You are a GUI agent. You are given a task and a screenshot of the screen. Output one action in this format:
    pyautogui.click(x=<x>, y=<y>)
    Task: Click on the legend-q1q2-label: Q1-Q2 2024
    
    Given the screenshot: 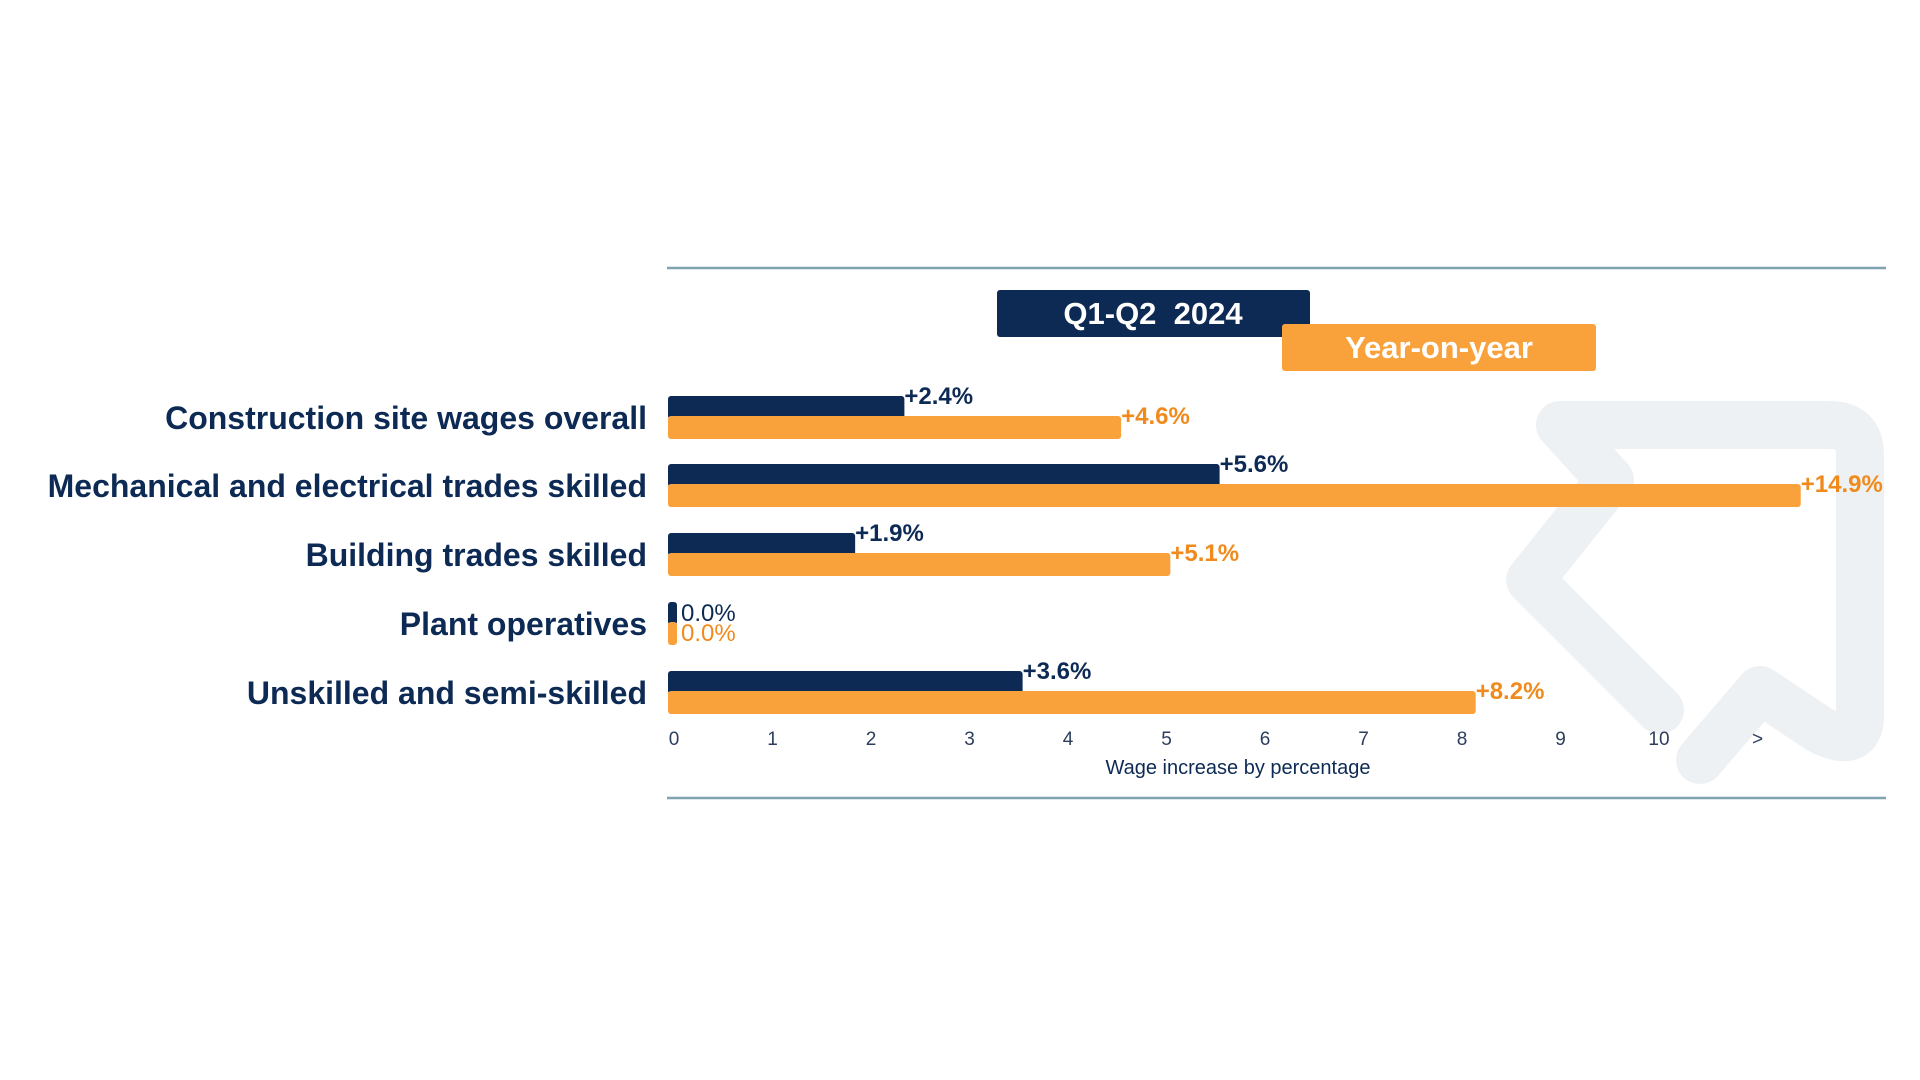 What is the action you would take?
    pyautogui.click(x=1153, y=313)
    